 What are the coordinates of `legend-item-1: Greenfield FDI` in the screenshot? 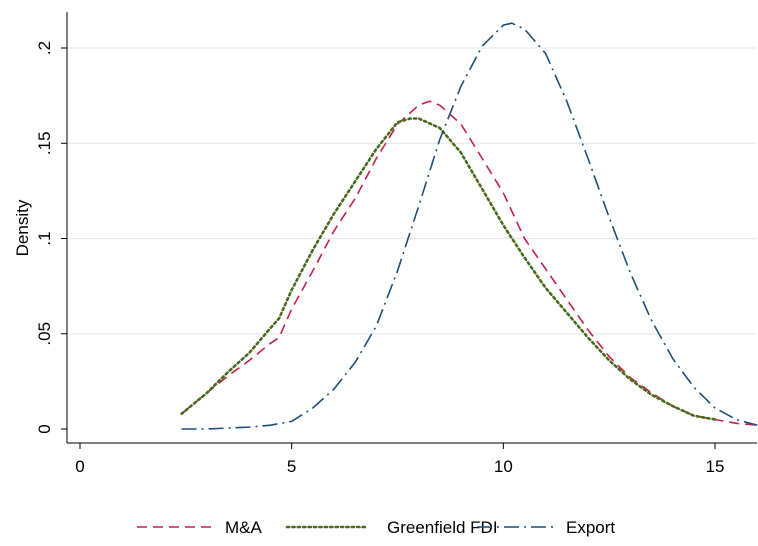 It's located at (391, 527).